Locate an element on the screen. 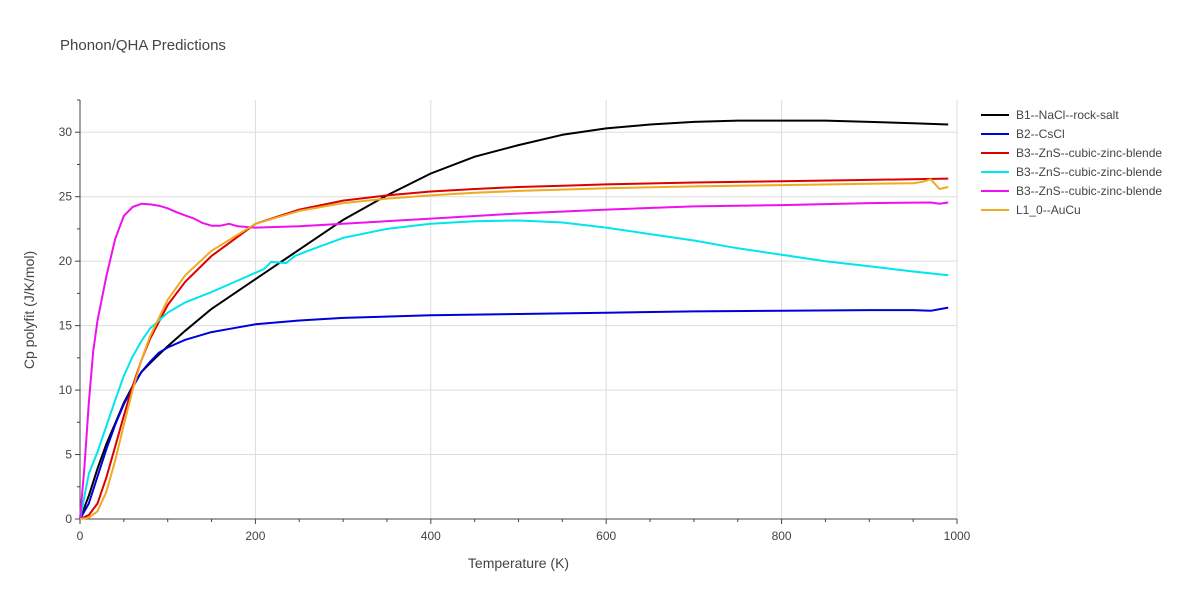  x-axis-title: Temperature (K) is located at coordinates (518, 563).